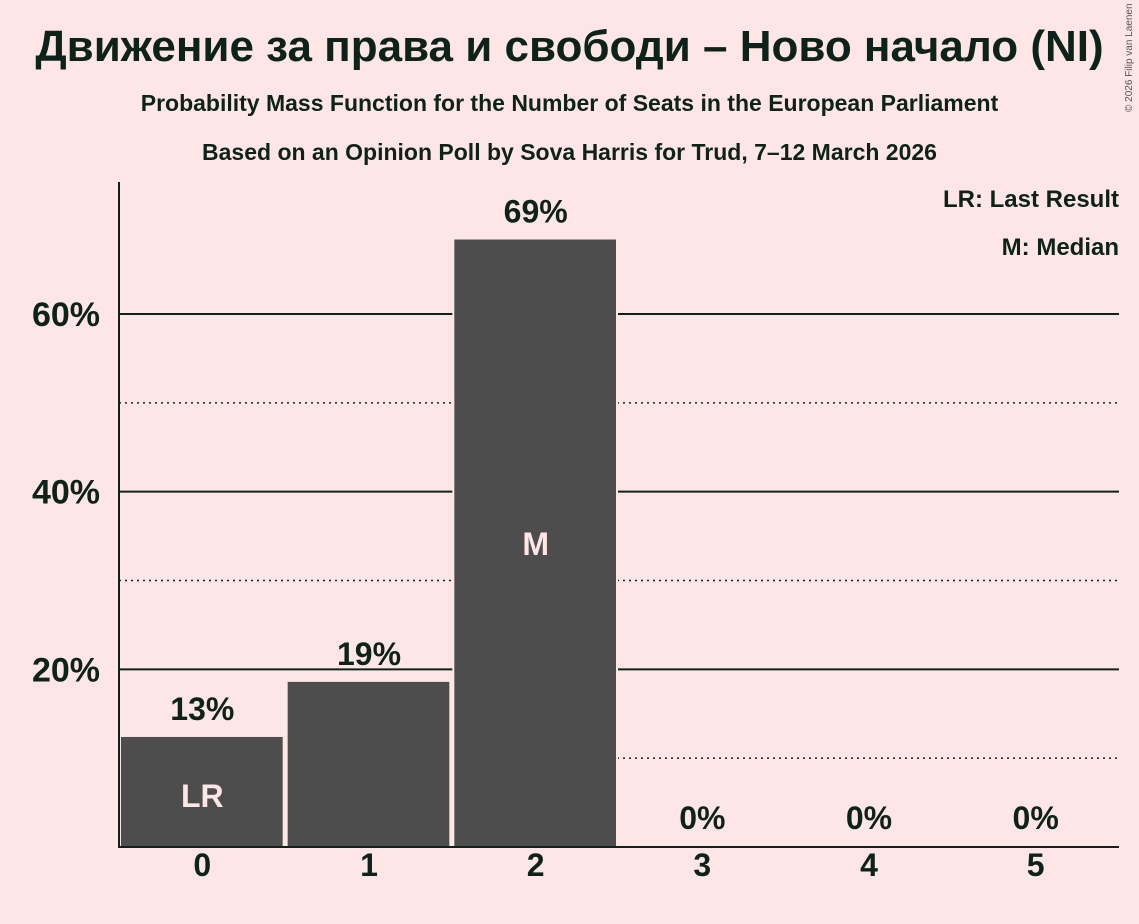 This screenshot has height=924, width=1139. I want to click on legend-last-result: LR: Last Result, so click(1030, 199).